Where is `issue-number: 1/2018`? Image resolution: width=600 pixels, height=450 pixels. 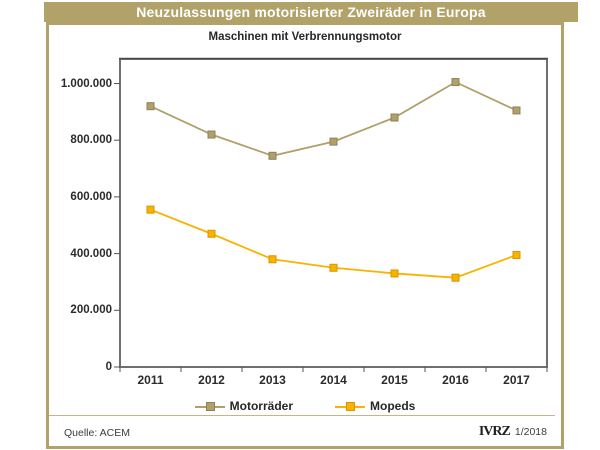 issue-number: 1/2018 is located at coordinates (530, 432).